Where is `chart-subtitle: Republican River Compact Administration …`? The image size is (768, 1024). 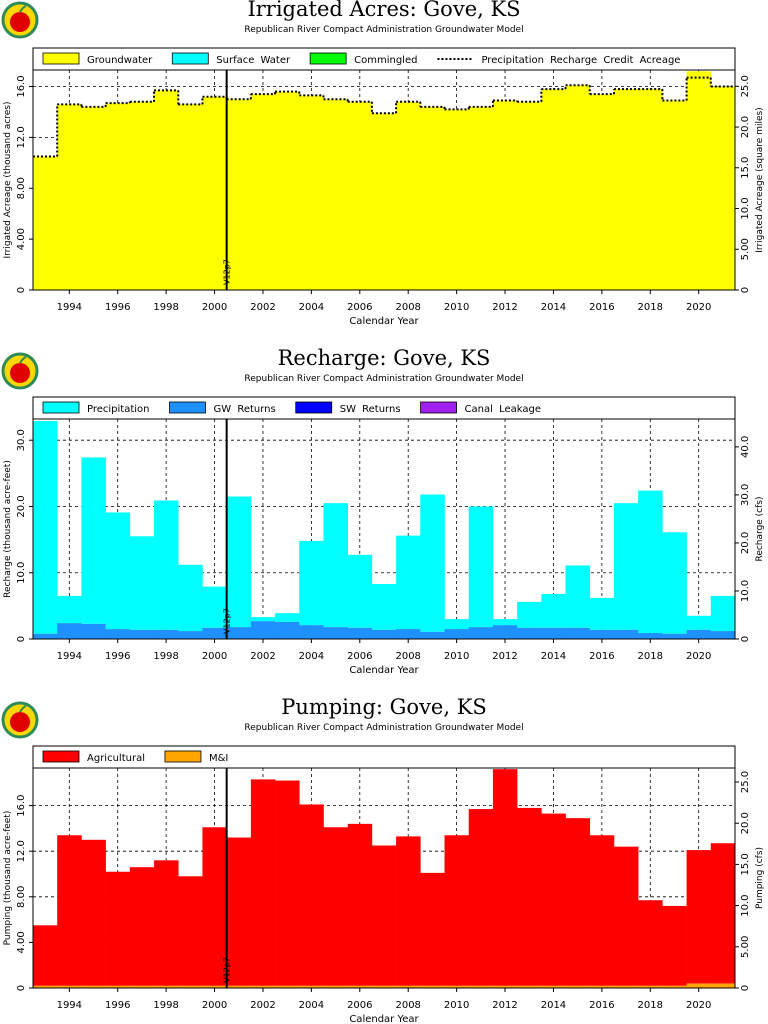
chart-subtitle: Republican River Compact Administration … is located at coordinates (383, 379).